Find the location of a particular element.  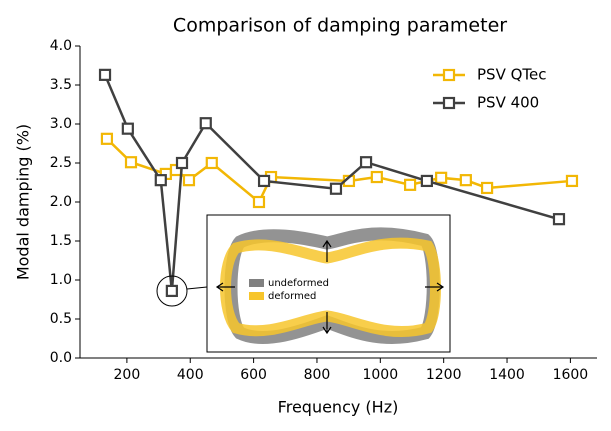

x-tick-label: 800 is located at coordinates (317, 375).